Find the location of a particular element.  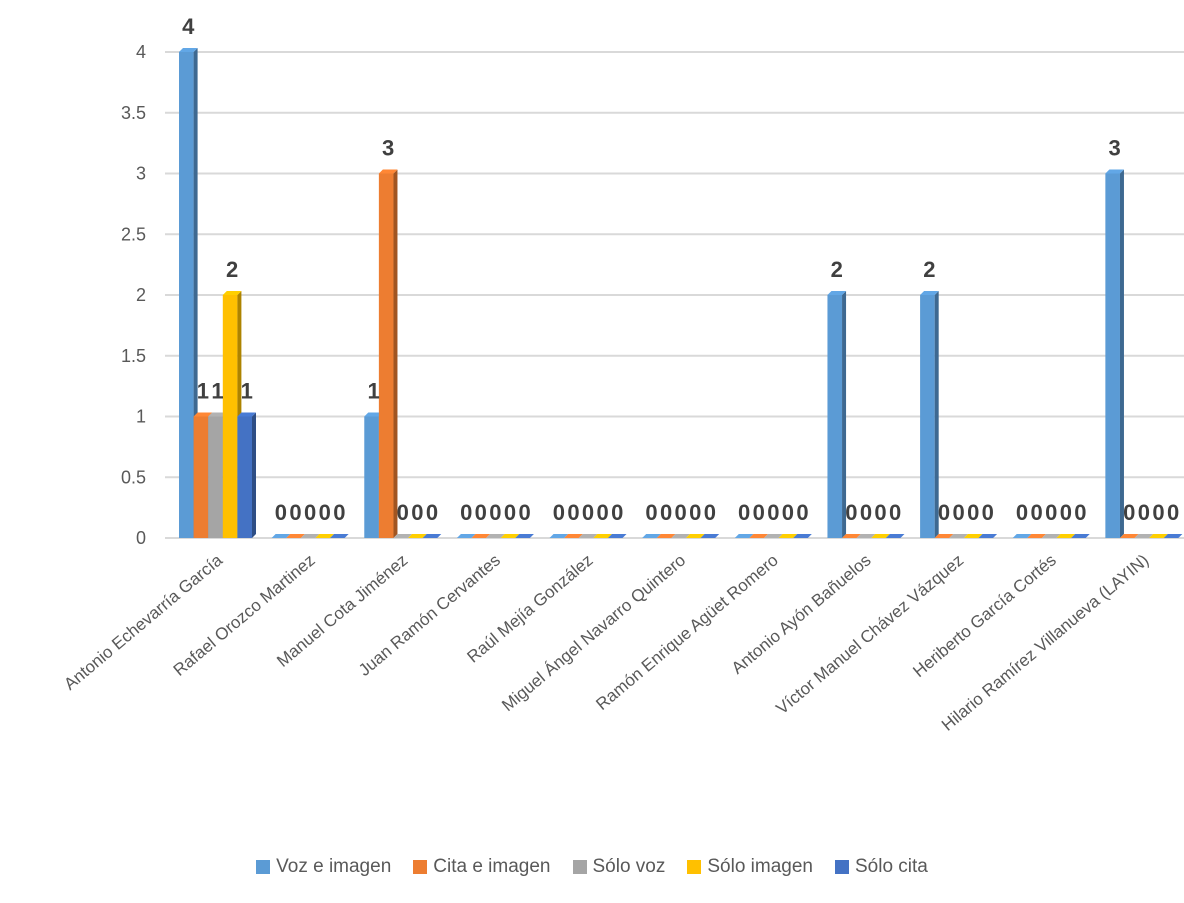

legend-item: Voz e imagen is located at coordinates (323, 867).